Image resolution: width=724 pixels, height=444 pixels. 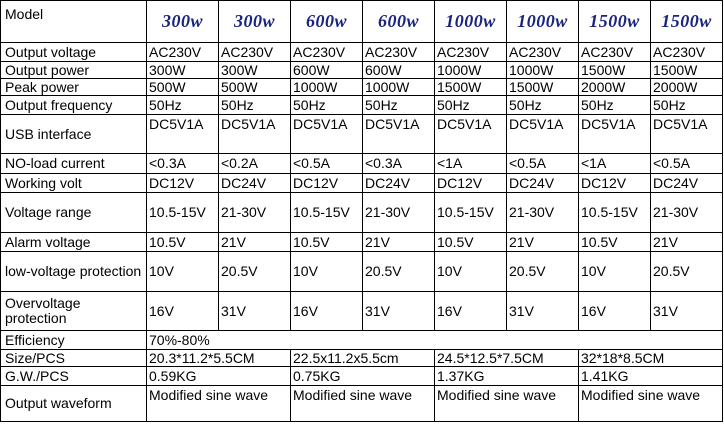 I want to click on row-label: Overvoltage protection, so click(x=73, y=311).